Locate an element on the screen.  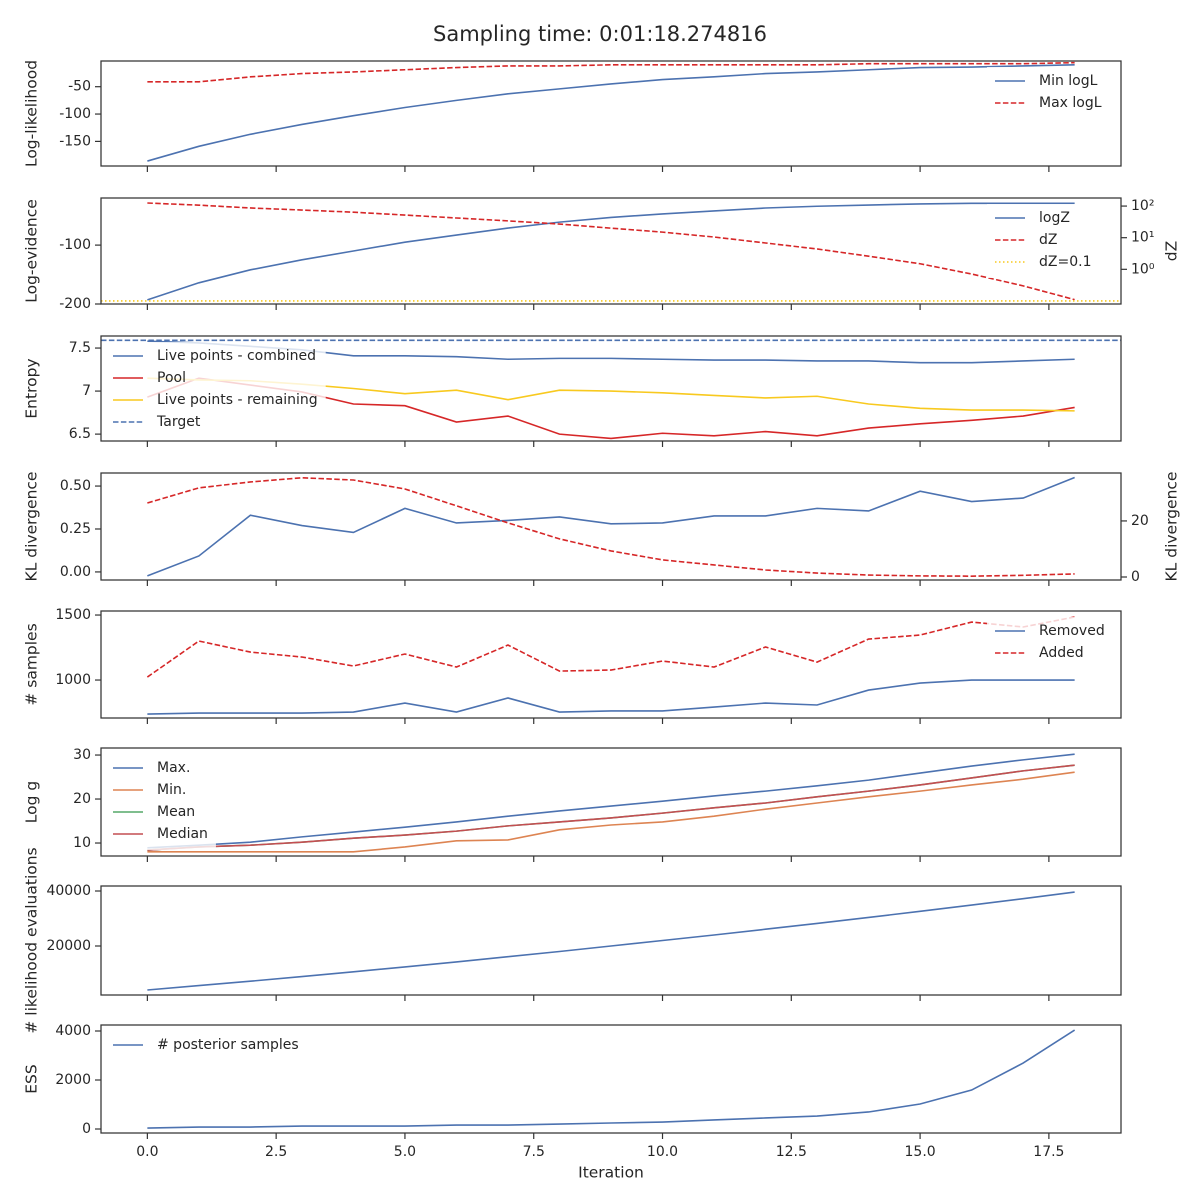
y-axis-label: Log g is located at coordinates (32, 802).